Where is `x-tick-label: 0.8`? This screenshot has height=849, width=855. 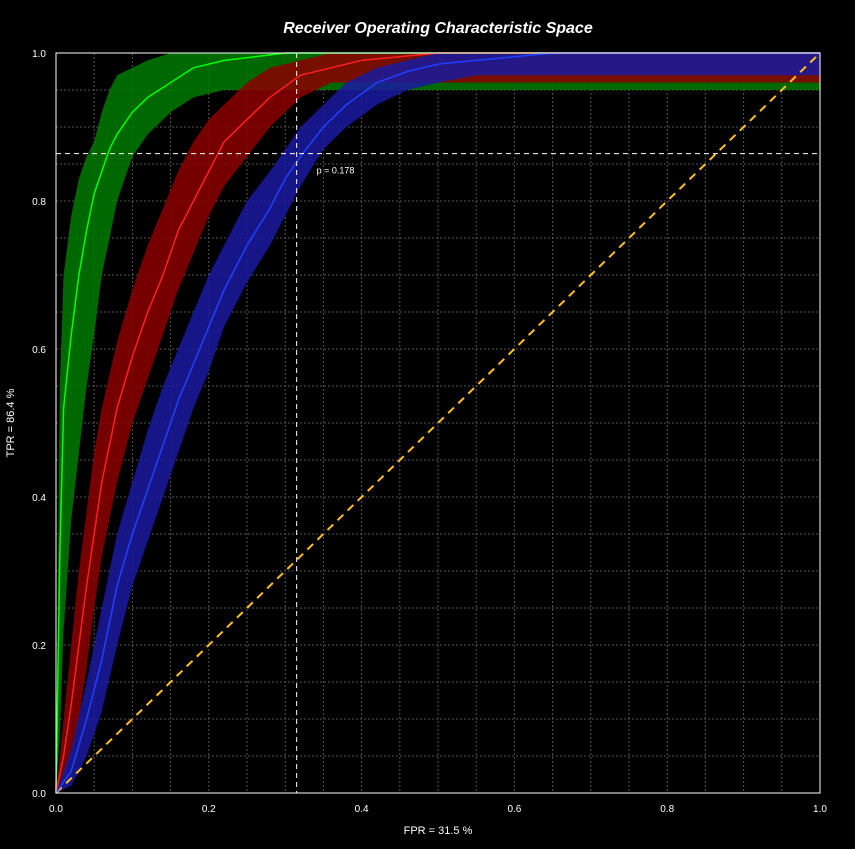 x-tick-label: 0.8 is located at coordinates (667, 809).